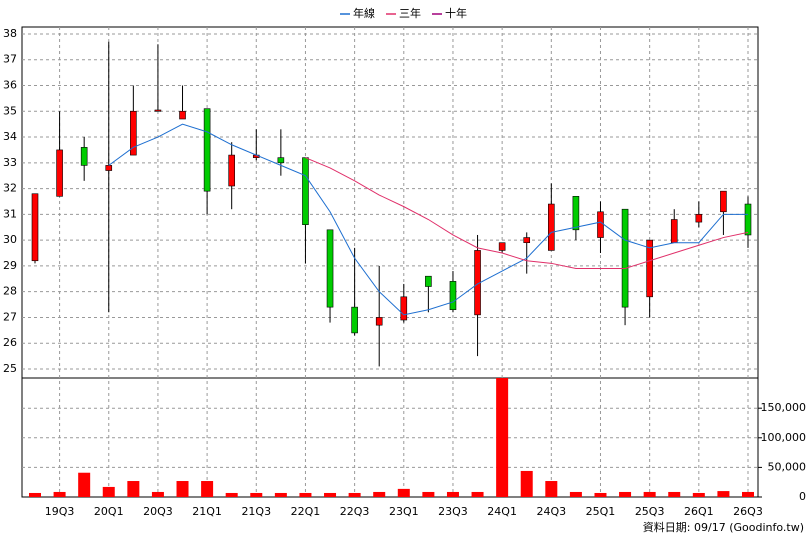  I want to click on legend: 年線 三年 十年, so click(403, 13).